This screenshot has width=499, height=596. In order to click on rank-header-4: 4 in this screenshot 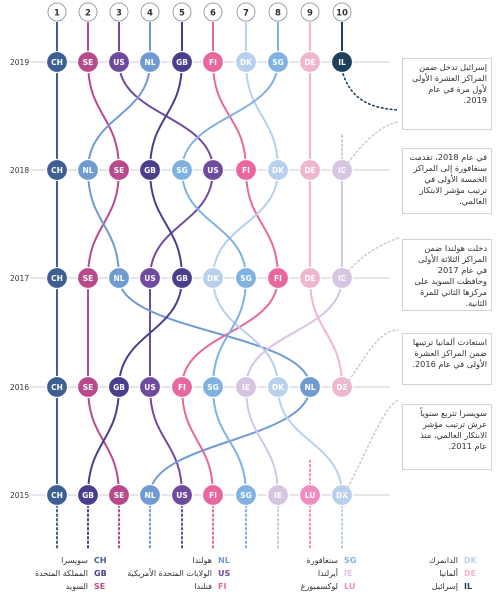, I will do `click(150, 12)`.